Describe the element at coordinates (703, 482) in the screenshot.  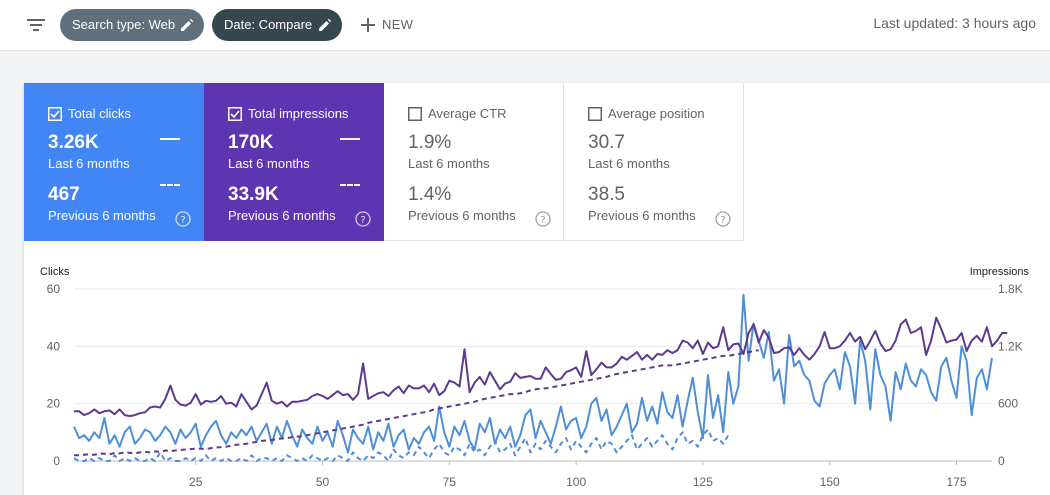
I see `x-tick-label: 125` at that location.